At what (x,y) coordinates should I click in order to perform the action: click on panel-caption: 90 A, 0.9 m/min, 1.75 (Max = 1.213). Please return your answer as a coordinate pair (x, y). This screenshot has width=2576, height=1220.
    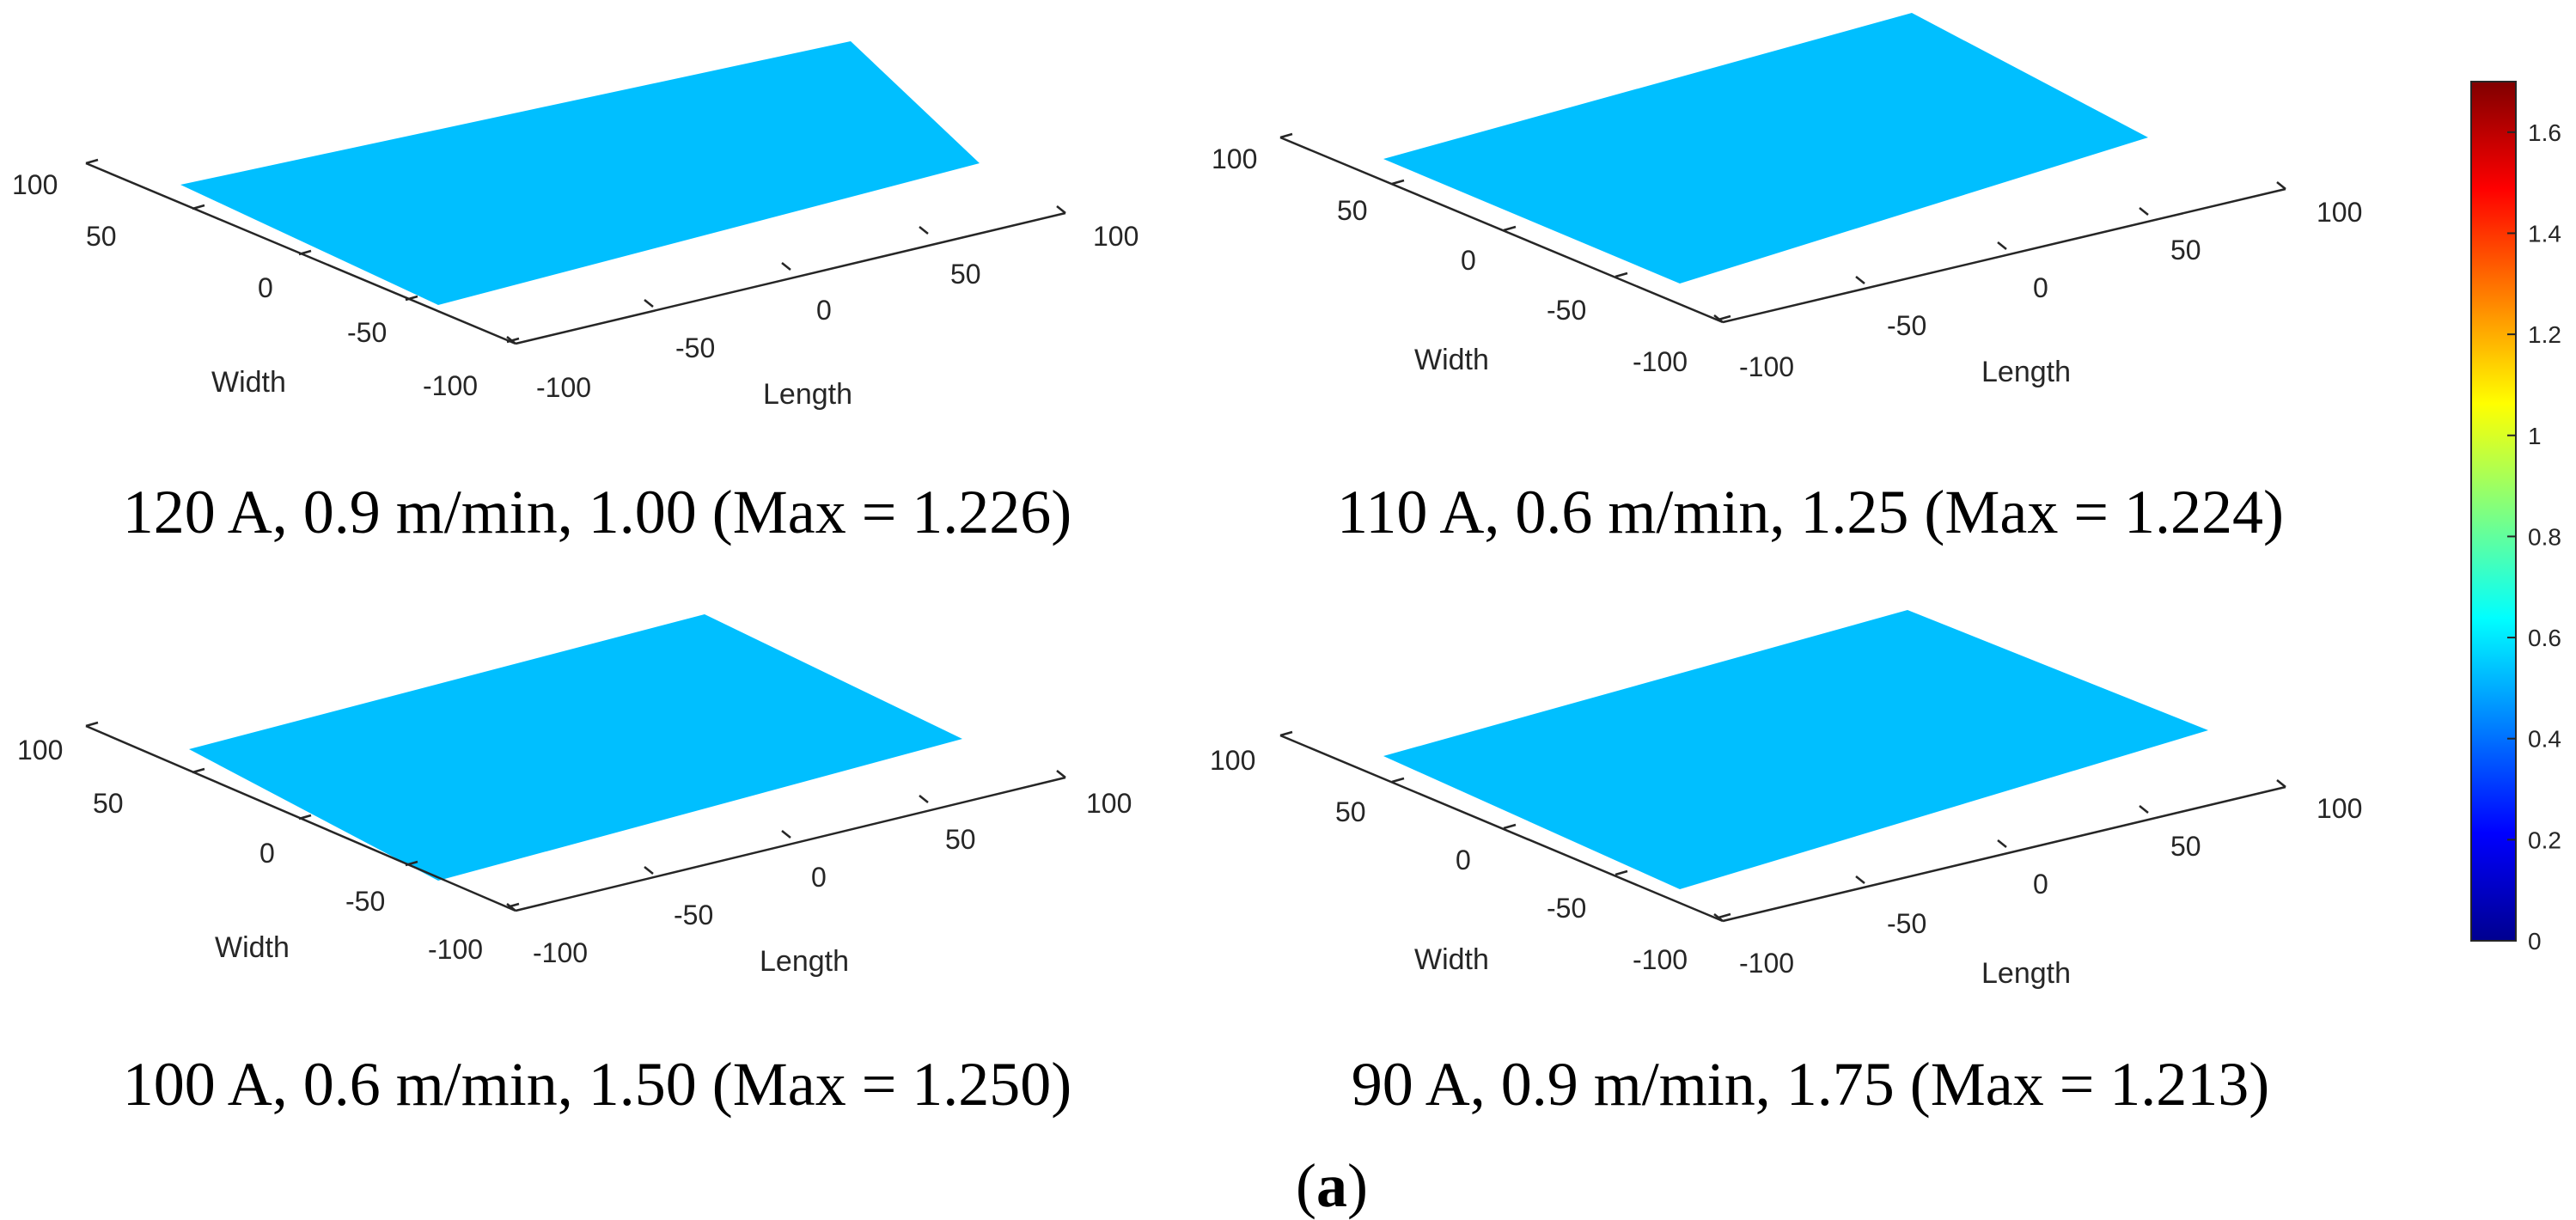
    Looking at the image, I should click on (1811, 1084).